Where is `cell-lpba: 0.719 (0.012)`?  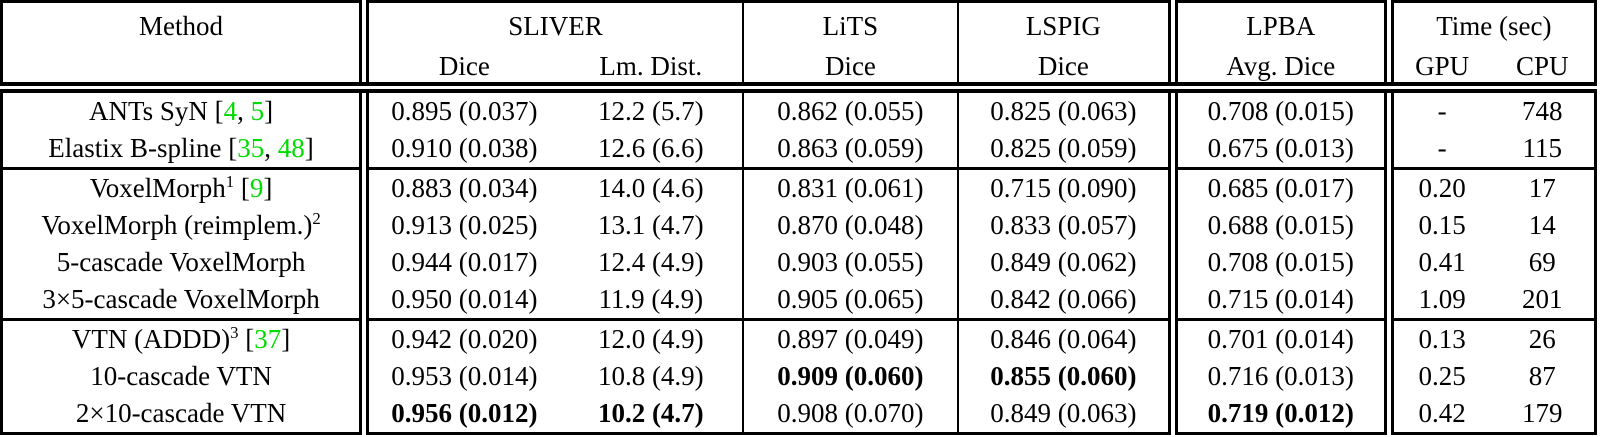 cell-lpba: 0.719 (0.012) is located at coordinates (1278, 414).